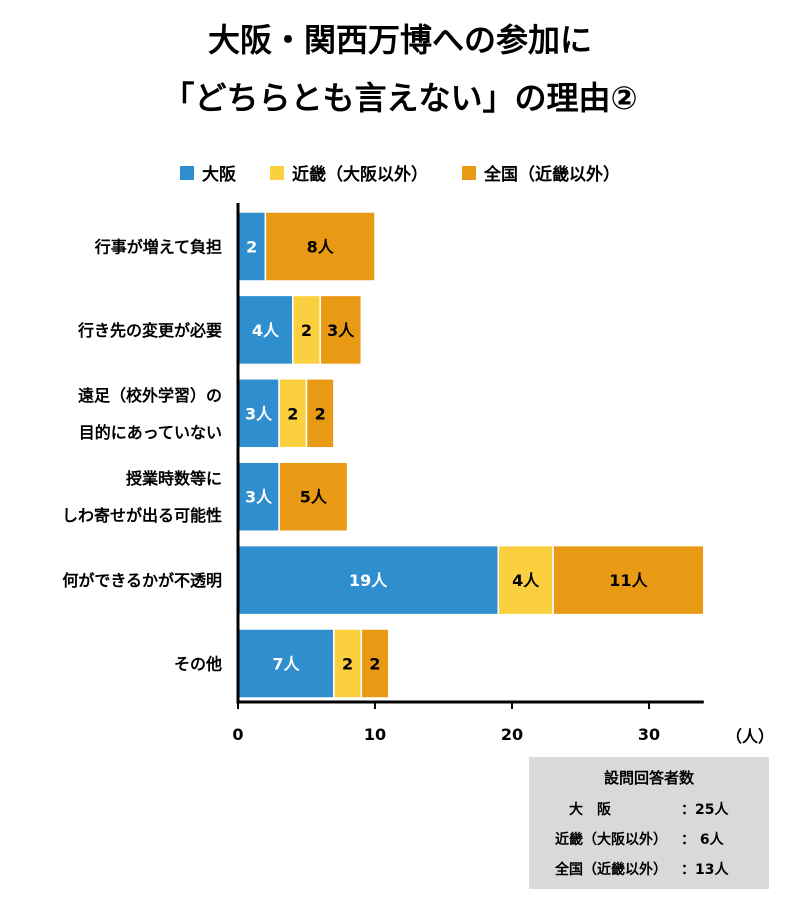  What do you see at coordinates (187, 172) in the screenshot?
I see `legend-swatch-osaka` at bounding box center [187, 172].